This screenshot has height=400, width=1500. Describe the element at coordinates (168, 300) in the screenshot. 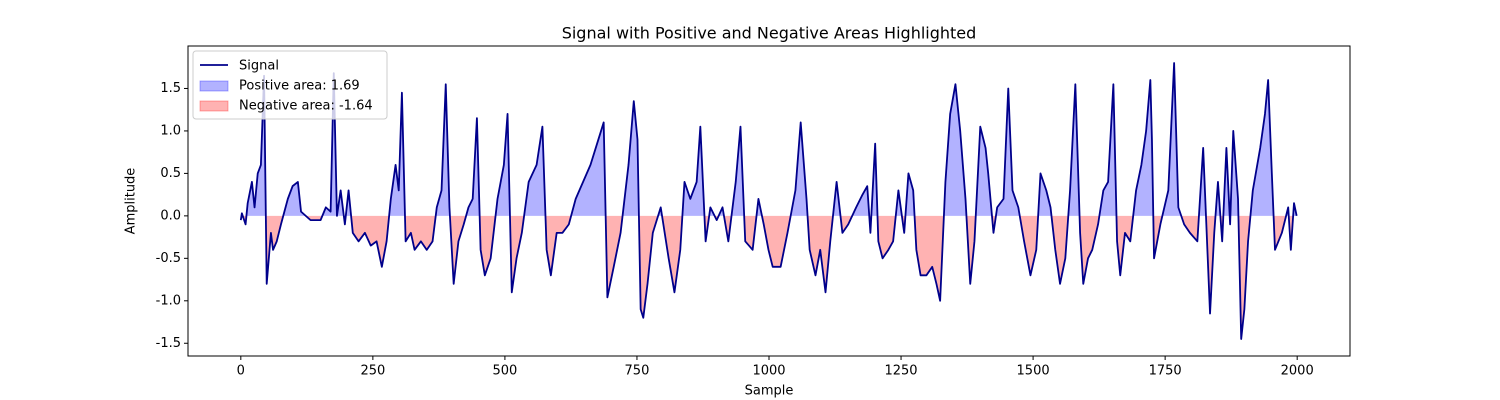

I see `y-tick-label: -1.0` at that location.